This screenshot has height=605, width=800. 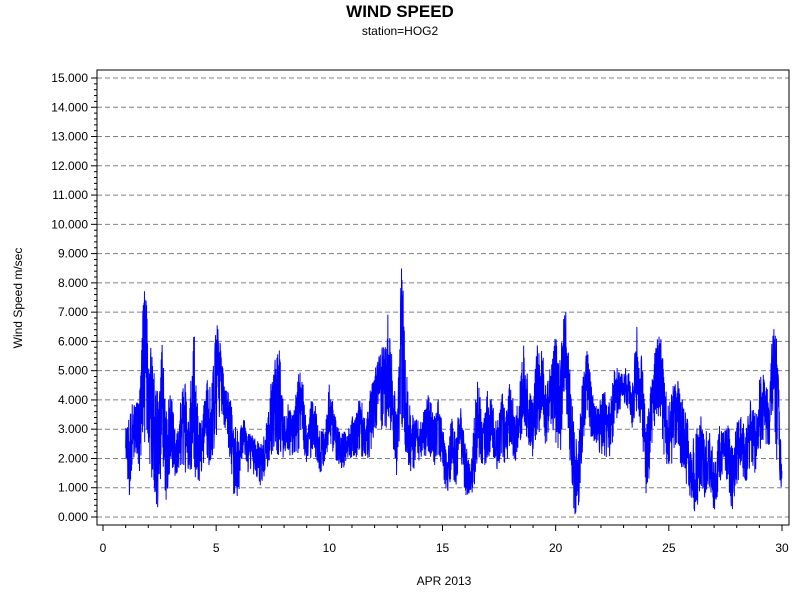 I want to click on y-tick-label: 15.000, so click(x=69, y=78).